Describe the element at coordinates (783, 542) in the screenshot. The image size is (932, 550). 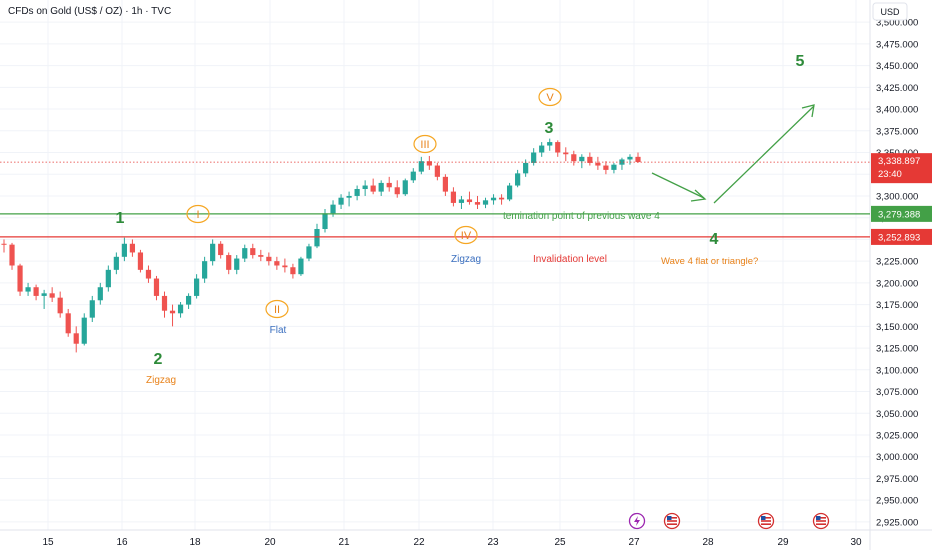
I see `x-tick-label: 29` at that location.